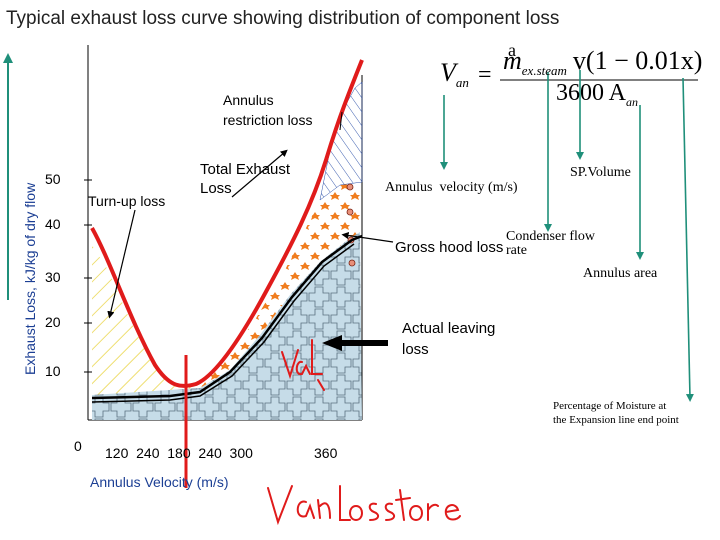 This screenshot has width=720, height=540. Describe the element at coordinates (121, 264) in the screenshot. I see `turn-up-leader` at that location.